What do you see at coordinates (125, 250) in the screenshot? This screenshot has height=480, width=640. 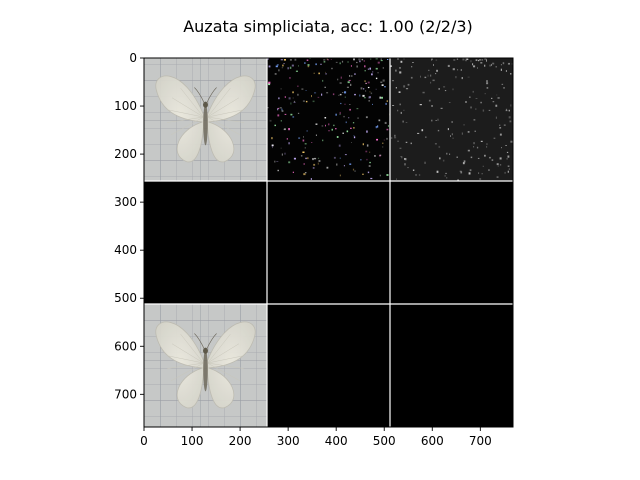 I see `y-tick-label: 400` at bounding box center [125, 250].